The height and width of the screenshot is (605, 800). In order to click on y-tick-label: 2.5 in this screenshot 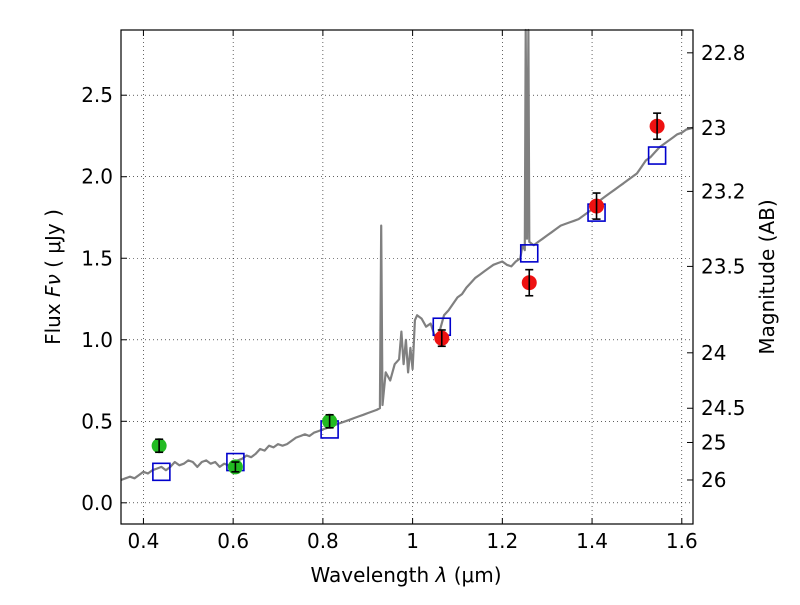, I will do `click(97, 95)`.